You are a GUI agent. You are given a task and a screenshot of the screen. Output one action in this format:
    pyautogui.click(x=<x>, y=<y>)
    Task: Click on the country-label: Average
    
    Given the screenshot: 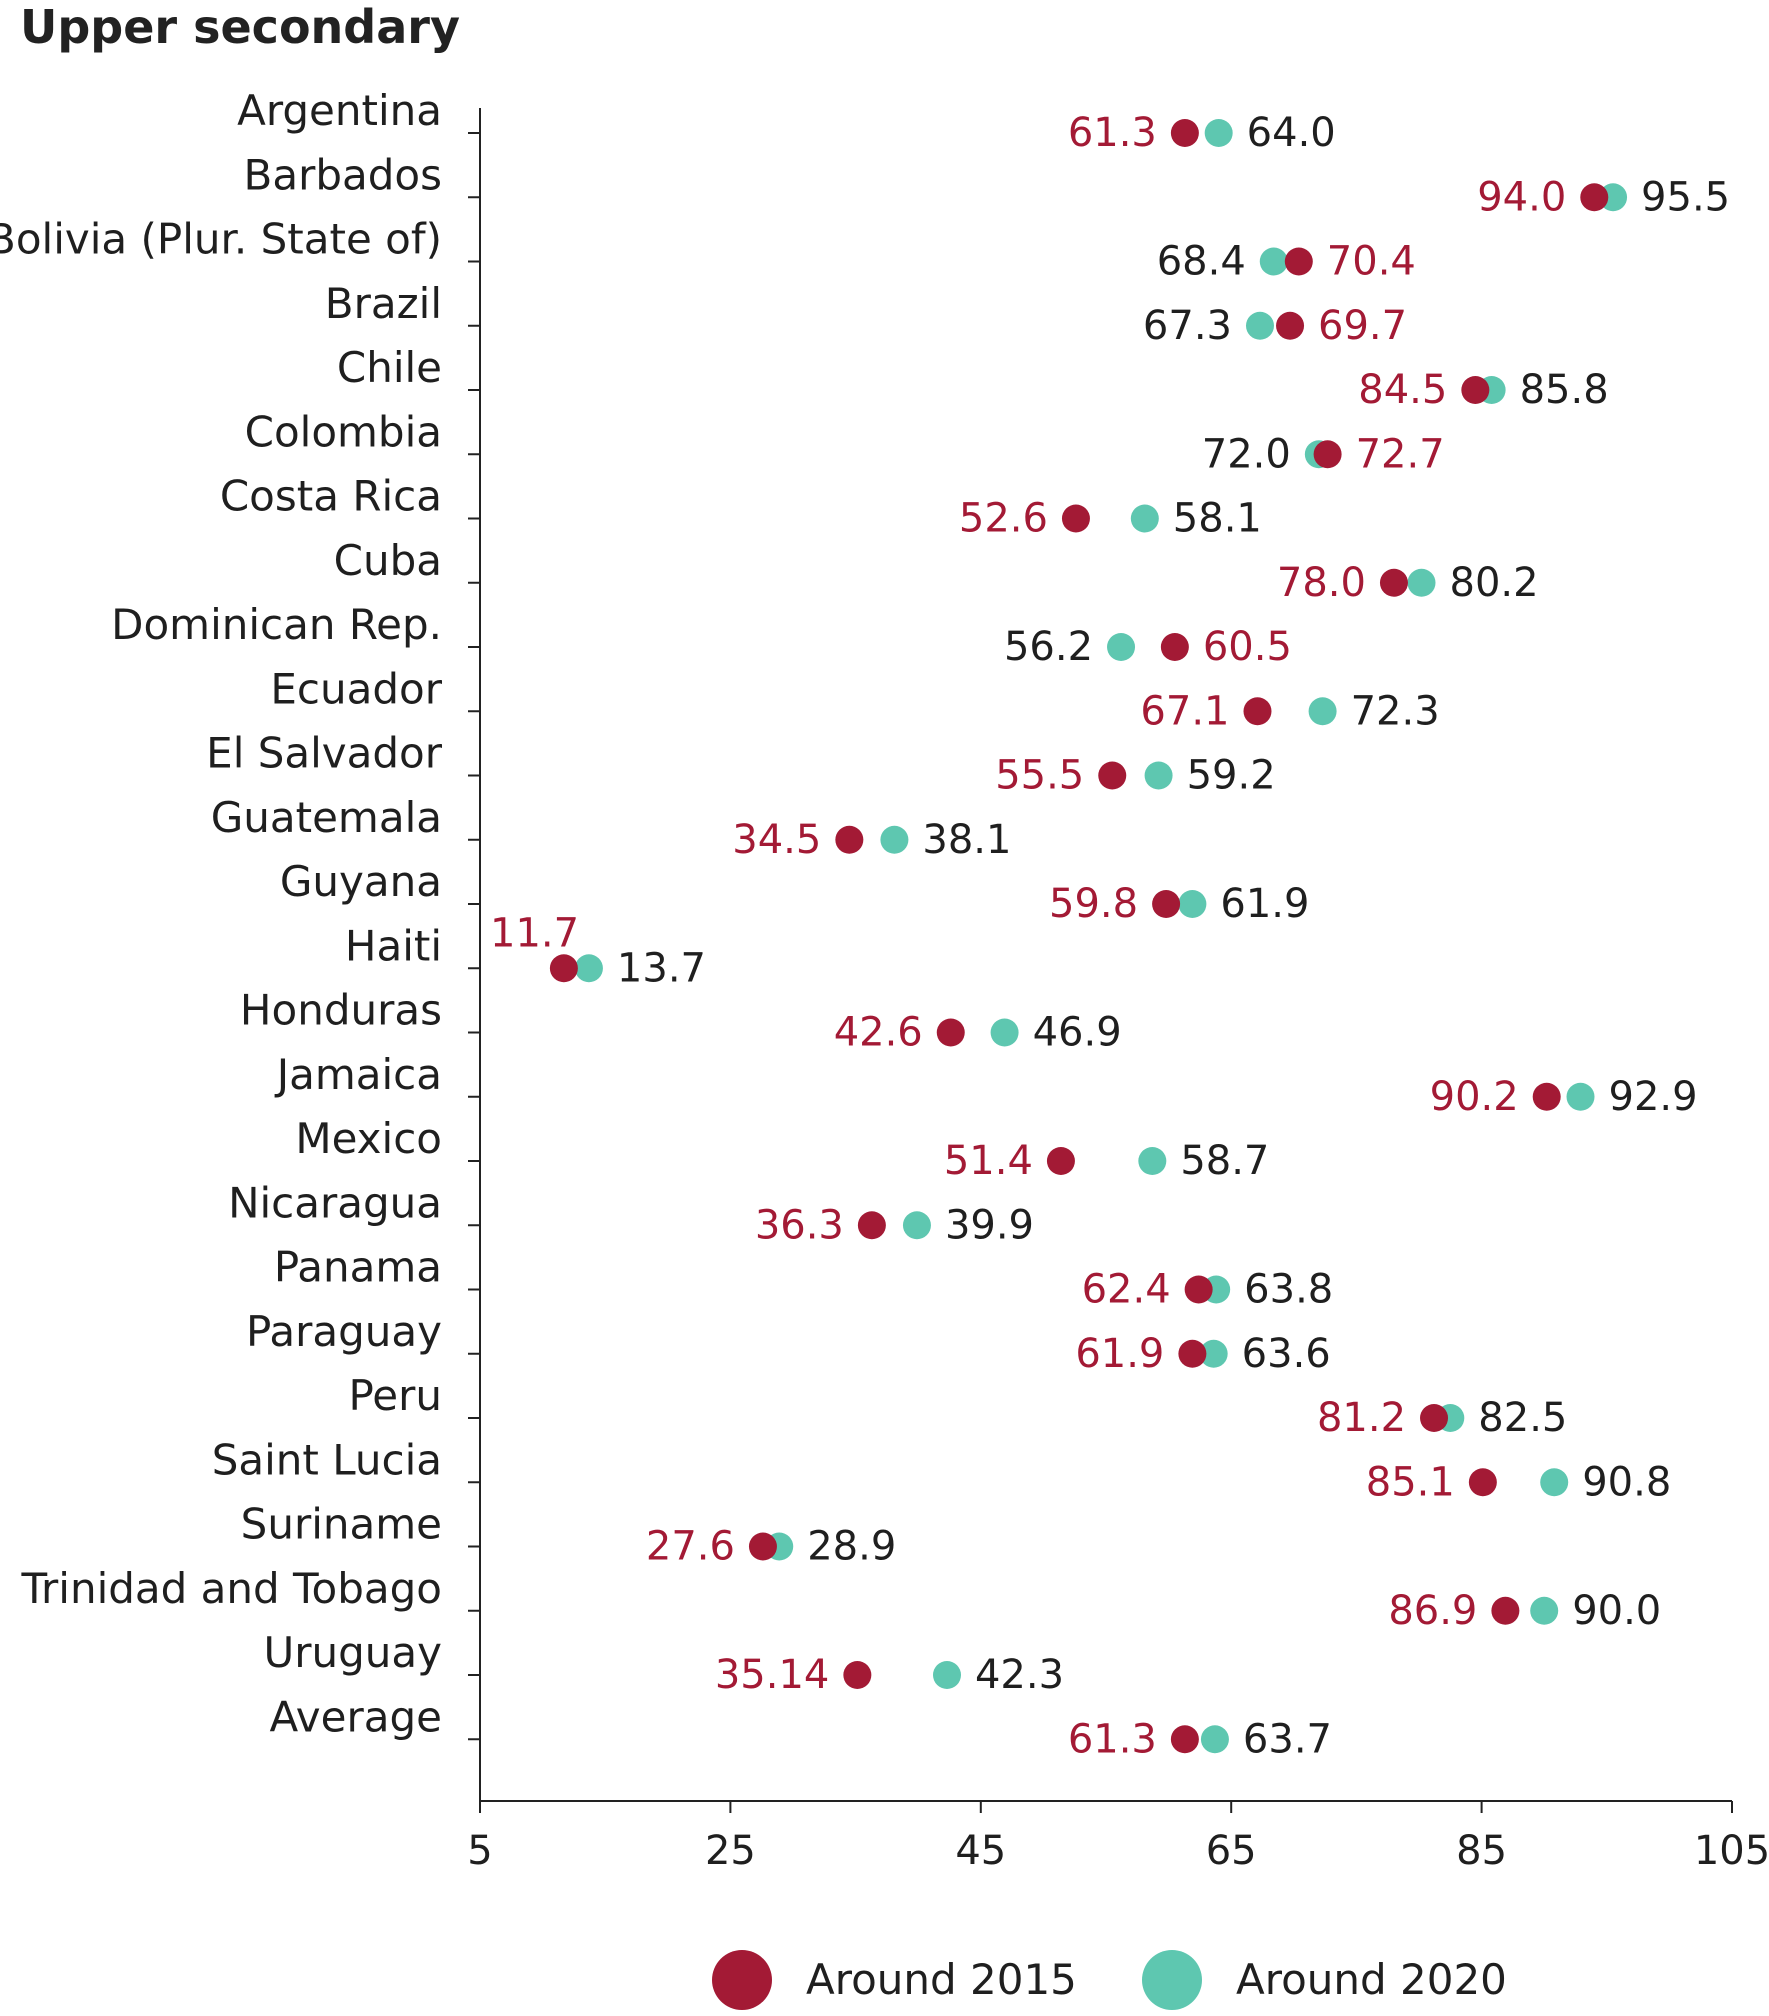 What is the action you would take?
    pyautogui.click(x=356, y=1716)
    